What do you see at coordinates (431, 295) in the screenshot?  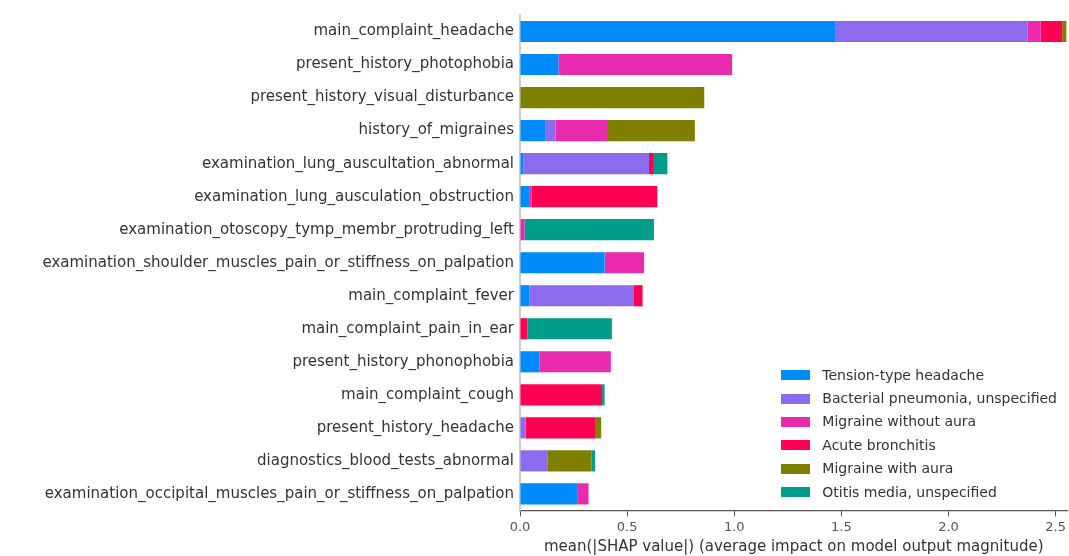 I see `y-tick-label: main_complaint_fever` at bounding box center [431, 295].